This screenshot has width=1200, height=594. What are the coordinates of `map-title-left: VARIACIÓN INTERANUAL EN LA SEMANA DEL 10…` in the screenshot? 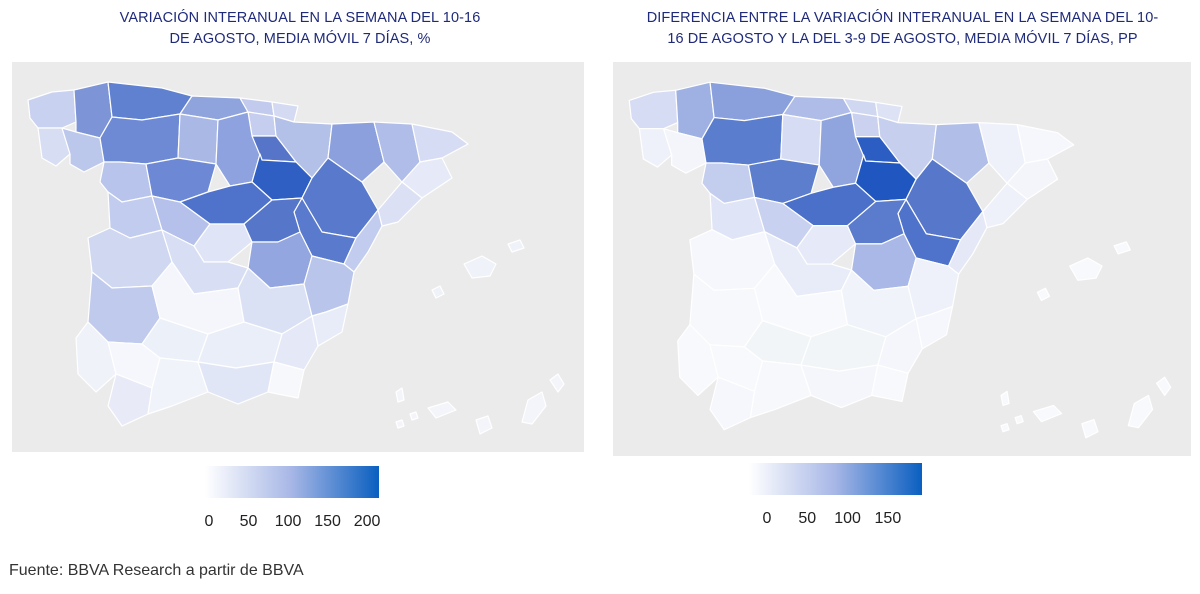 It's located at (300, 29).